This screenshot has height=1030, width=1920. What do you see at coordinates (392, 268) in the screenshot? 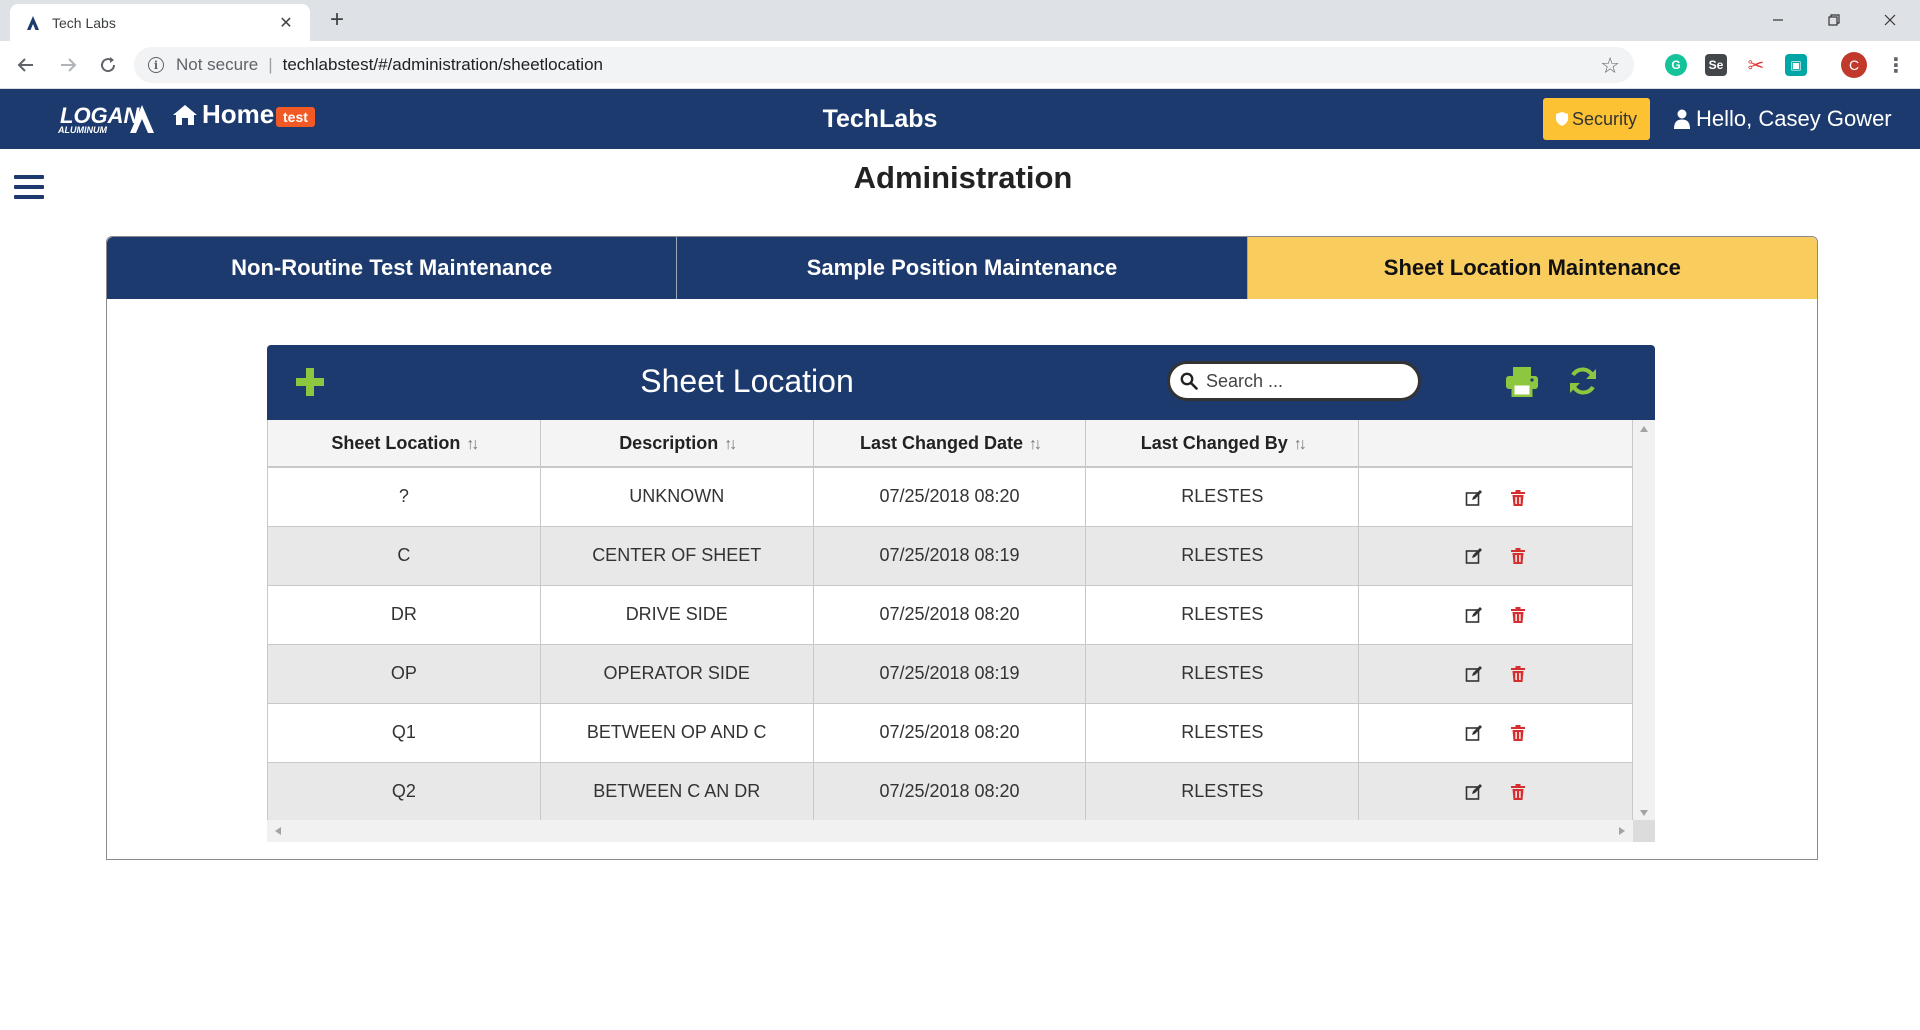
I see `tab-non-routine-test-maintenance: Non-Routine Test Maintenance` at bounding box center [392, 268].